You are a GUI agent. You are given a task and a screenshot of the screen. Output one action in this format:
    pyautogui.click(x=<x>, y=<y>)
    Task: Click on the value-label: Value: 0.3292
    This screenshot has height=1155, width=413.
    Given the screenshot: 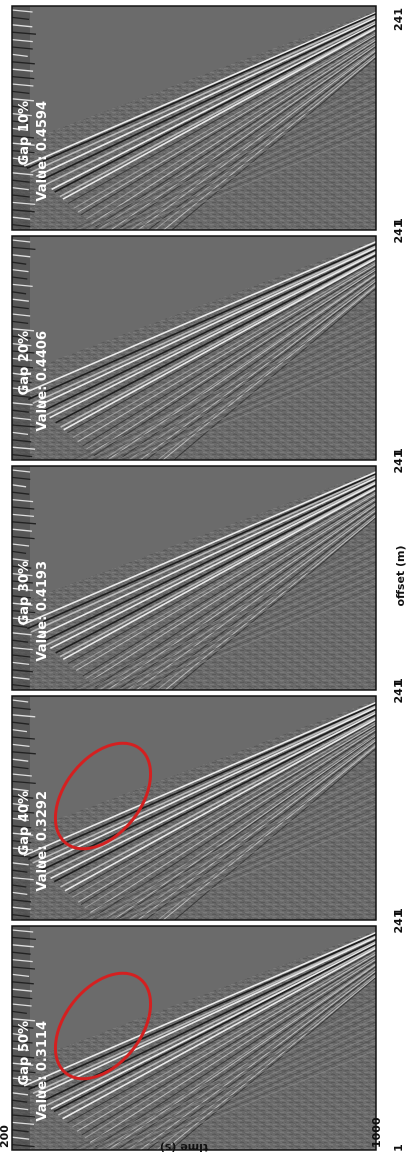 What is the action you would take?
    pyautogui.click(x=42, y=841)
    